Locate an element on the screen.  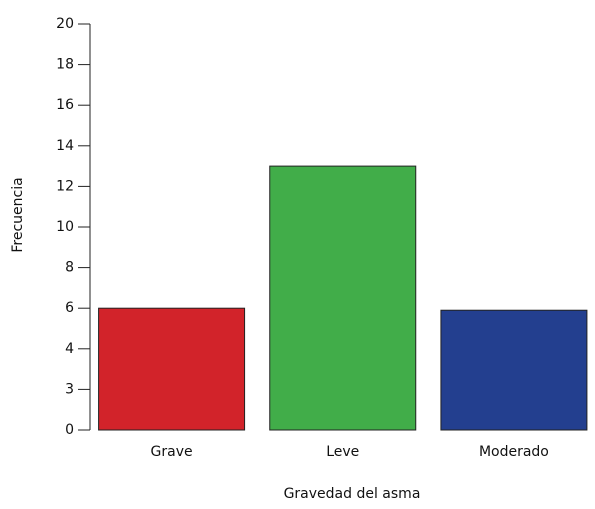
y-tick-label: 12 is located at coordinates (65, 186).